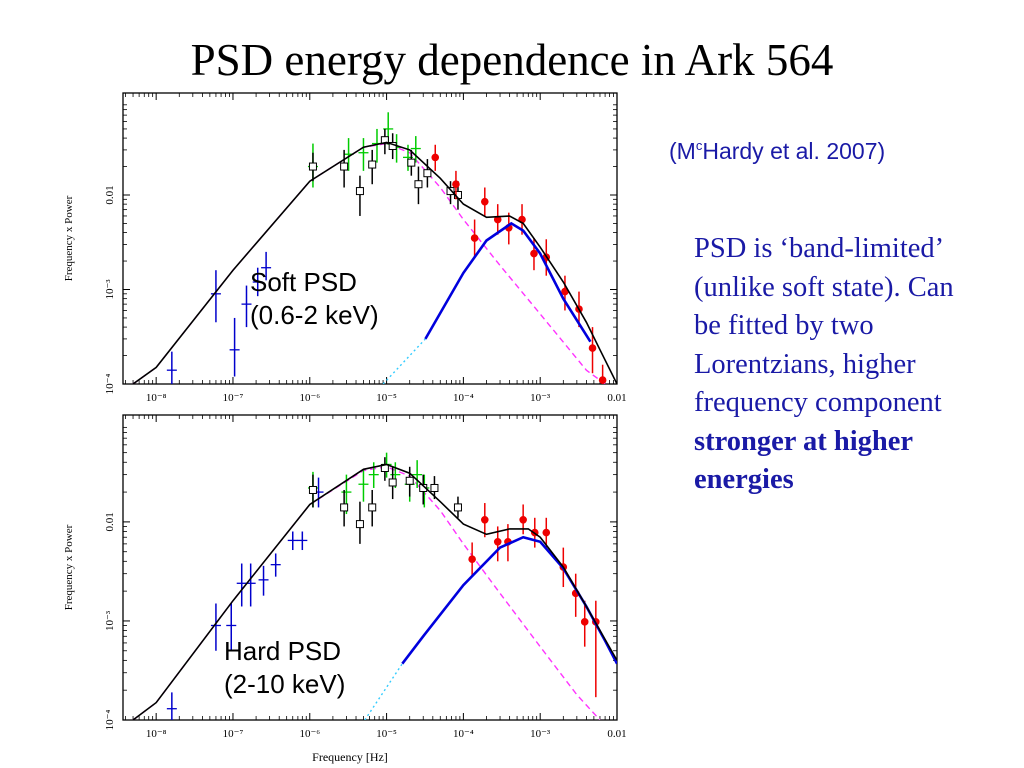 The image size is (1024, 768). I want to click on hard-x-tick-label: 10⁻⁸, so click(156, 734).